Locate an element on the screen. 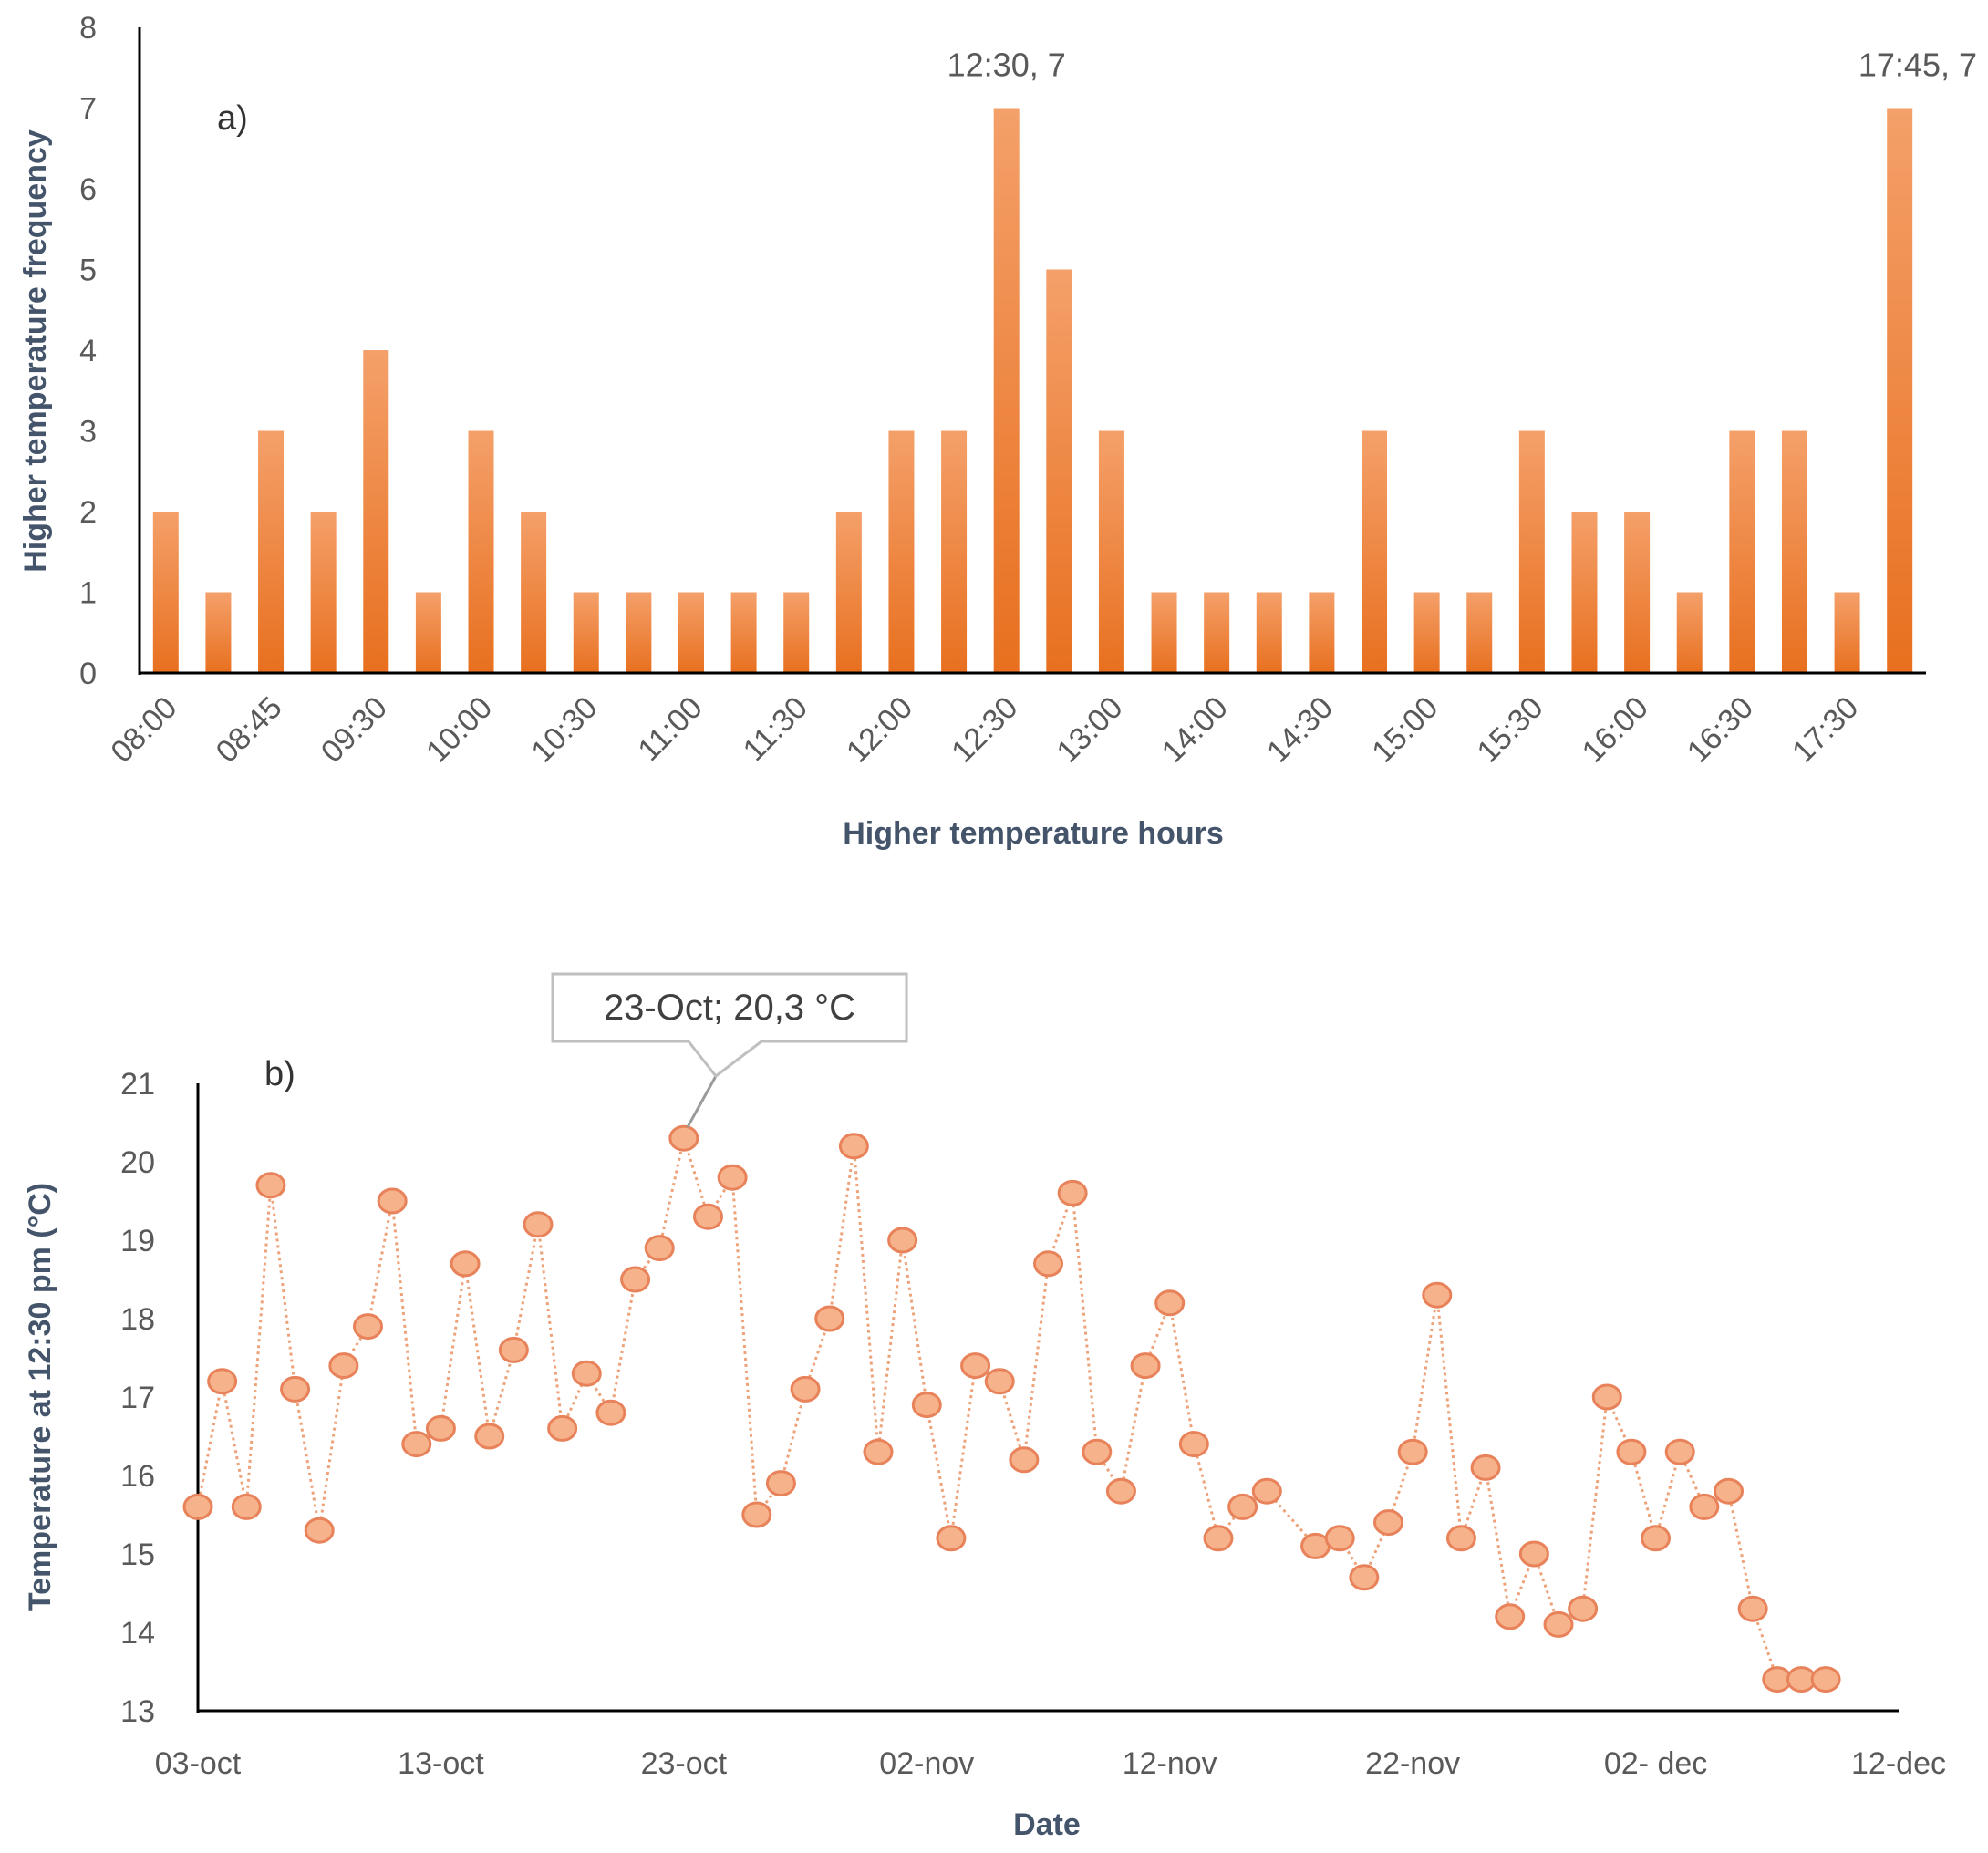 This screenshot has width=1988, height=1853. x-tick-label: 15:30 is located at coordinates (1509, 730).